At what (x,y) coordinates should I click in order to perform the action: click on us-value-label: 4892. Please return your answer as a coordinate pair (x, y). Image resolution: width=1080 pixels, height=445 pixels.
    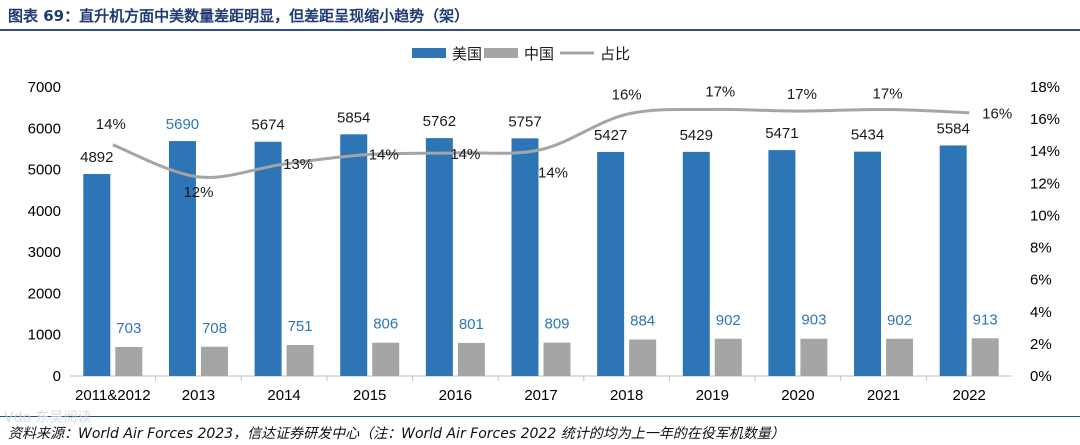
    Looking at the image, I should click on (96, 157).